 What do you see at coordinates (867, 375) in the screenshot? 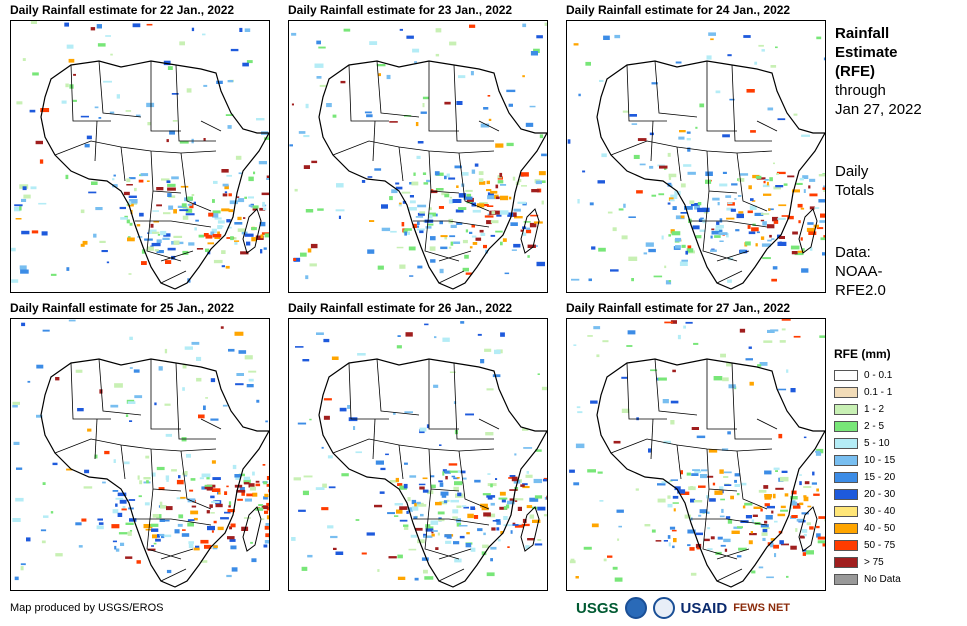
I see `legend-item: 0 - 0.1` at bounding box center [867, 375].